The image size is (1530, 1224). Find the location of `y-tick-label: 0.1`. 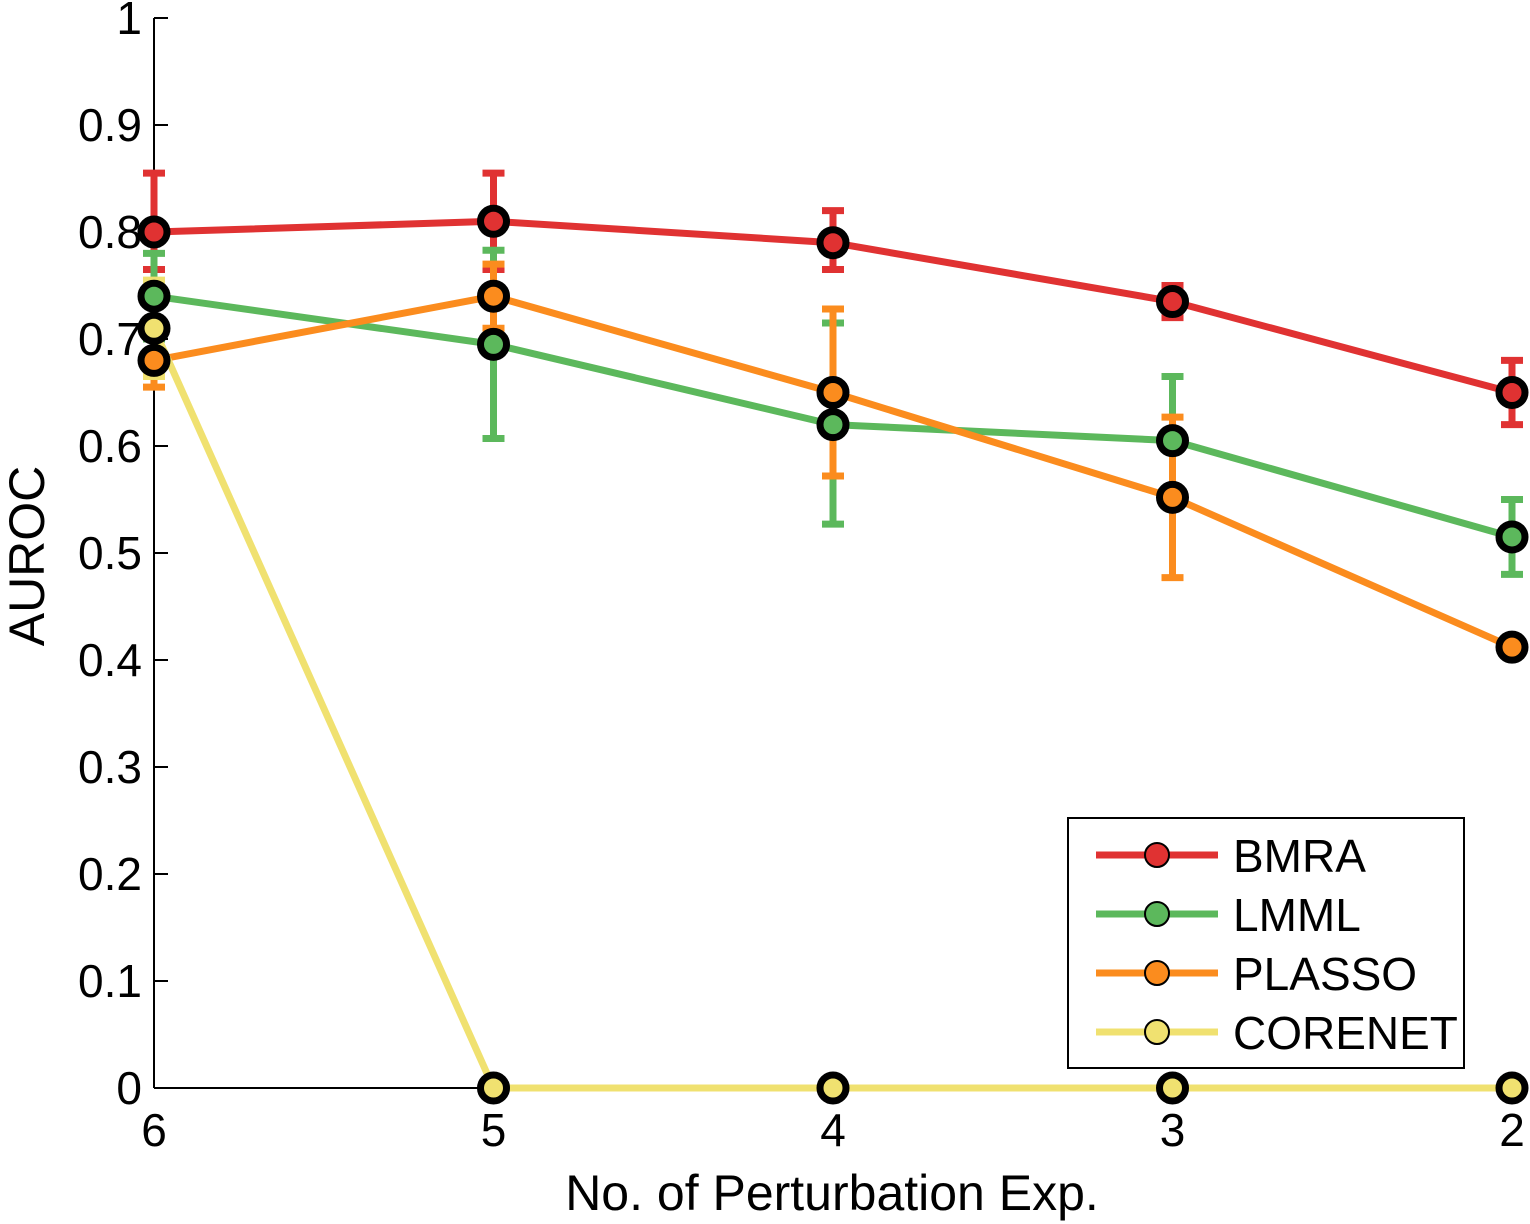

y-tick-label: 0.1 is located at coordinates (110, 981).